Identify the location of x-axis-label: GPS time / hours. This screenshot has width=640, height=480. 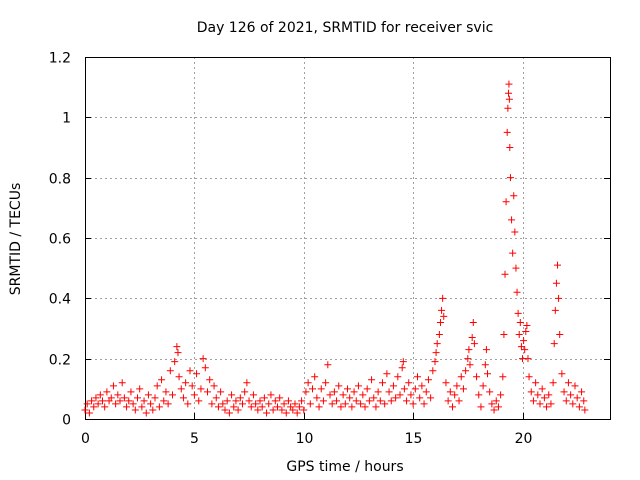
(344, 467).